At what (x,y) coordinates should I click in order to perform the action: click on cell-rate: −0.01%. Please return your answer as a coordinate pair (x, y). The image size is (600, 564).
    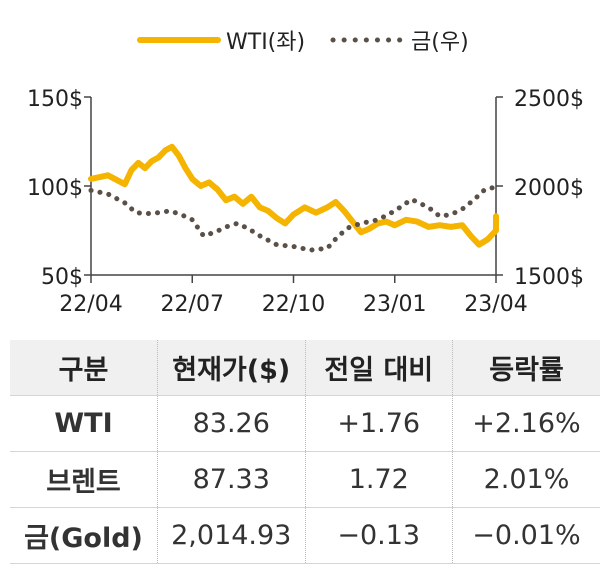
    Looking at the image, I should click on (526, 536).